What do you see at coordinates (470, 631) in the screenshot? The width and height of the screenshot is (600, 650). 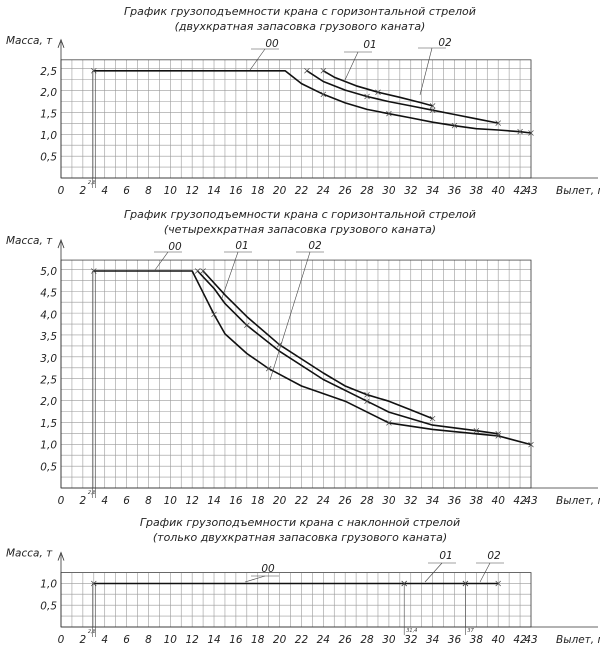 I see `limit-tick-label: 37` at bounding box center [470, 631].